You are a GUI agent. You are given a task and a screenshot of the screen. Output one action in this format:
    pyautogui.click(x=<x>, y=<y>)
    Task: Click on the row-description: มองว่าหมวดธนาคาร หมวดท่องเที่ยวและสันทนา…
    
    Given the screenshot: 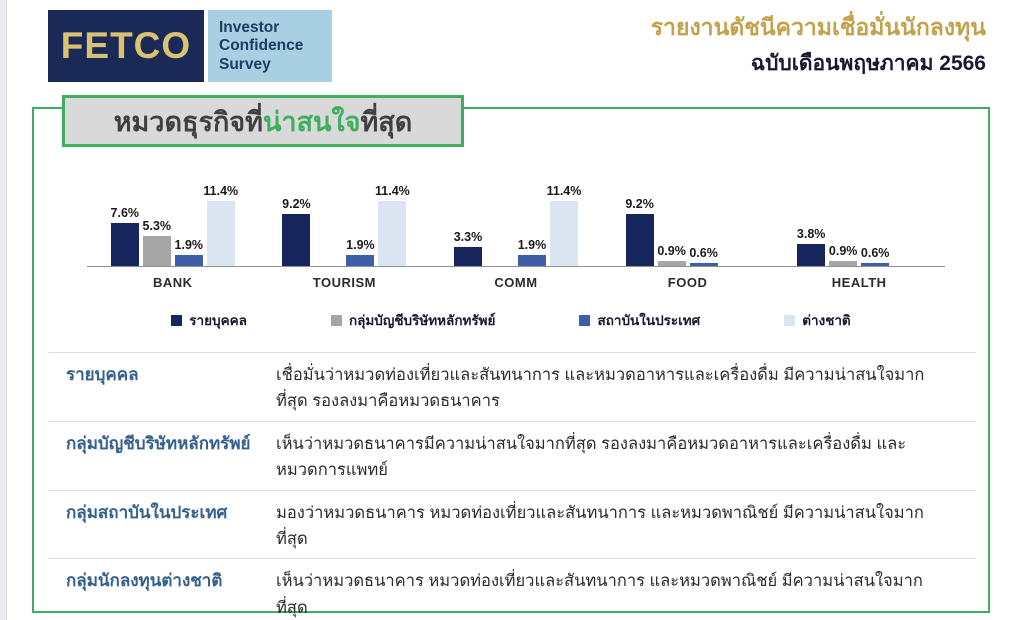 What is the action you would take?
    pyautogui.click(x=600, y=525)
    